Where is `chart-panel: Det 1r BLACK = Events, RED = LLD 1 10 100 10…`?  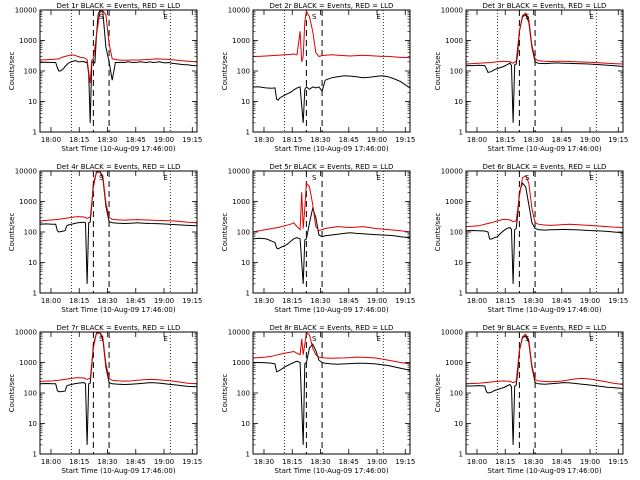
chart-panel: Det 1r BLACK = Events, RED = LLD 1 10 100 10… is located at coordinates (105, 77).